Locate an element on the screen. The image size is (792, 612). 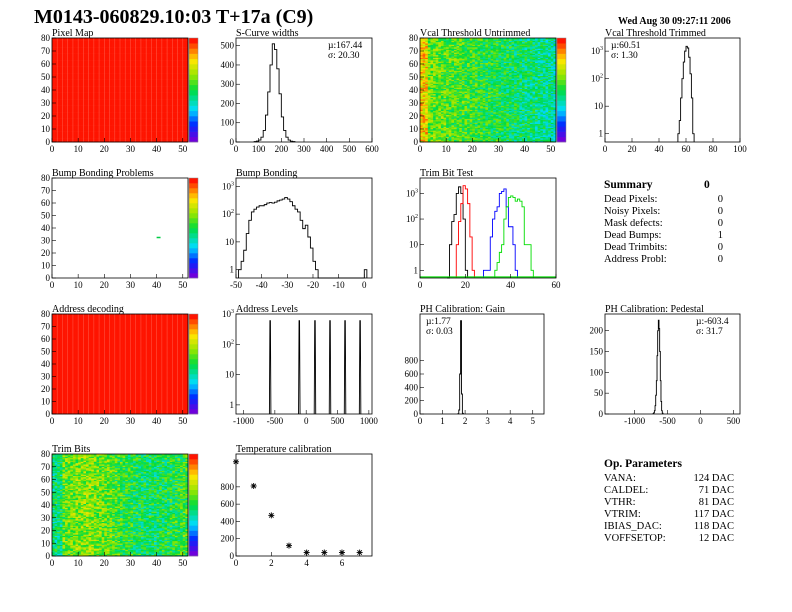
colorbar-segment is located at coordinates (193, 46).